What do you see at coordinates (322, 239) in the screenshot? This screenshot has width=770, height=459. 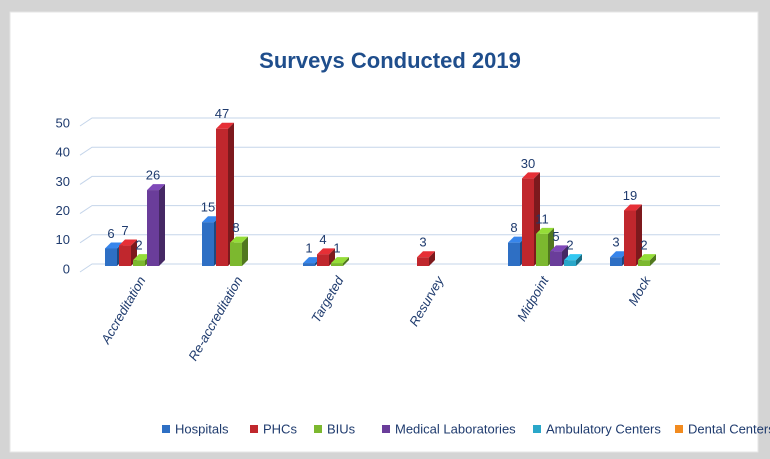 I see `data-label: 4` at bounding box center [322, 239].